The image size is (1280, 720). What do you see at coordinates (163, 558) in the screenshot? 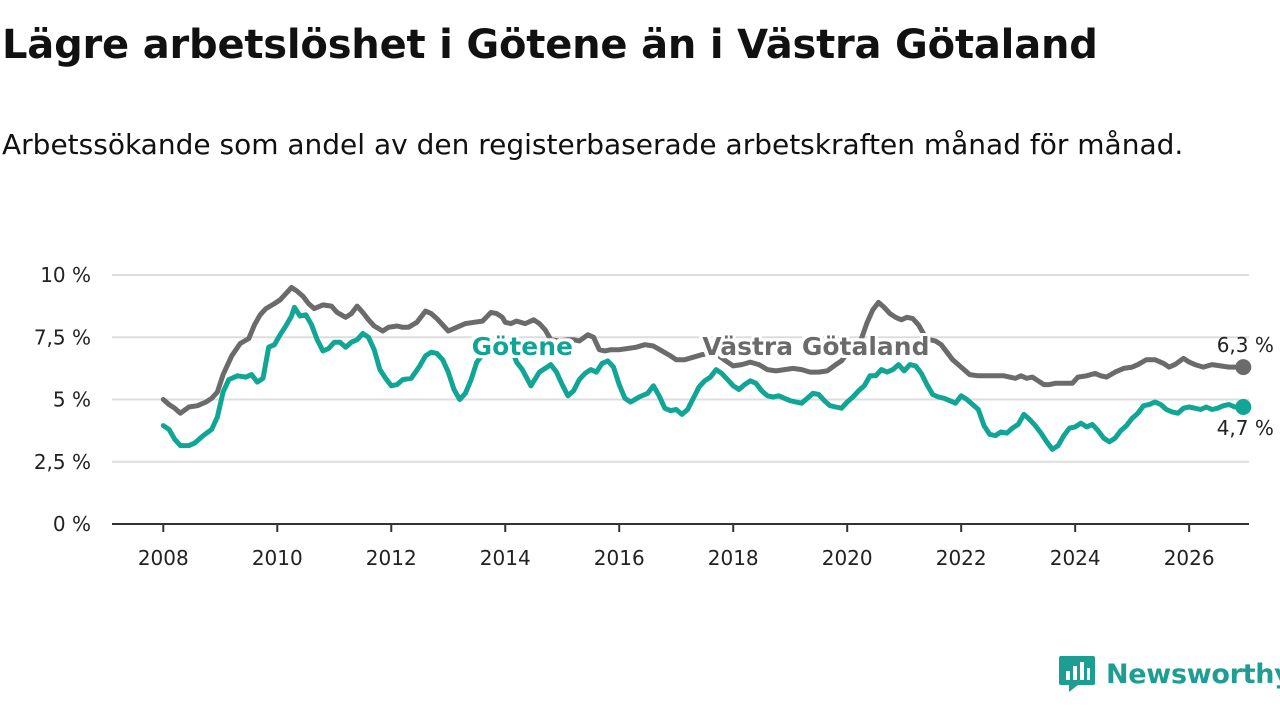
I see `x-tick-label: 2008` at bounding box center [163, 558].